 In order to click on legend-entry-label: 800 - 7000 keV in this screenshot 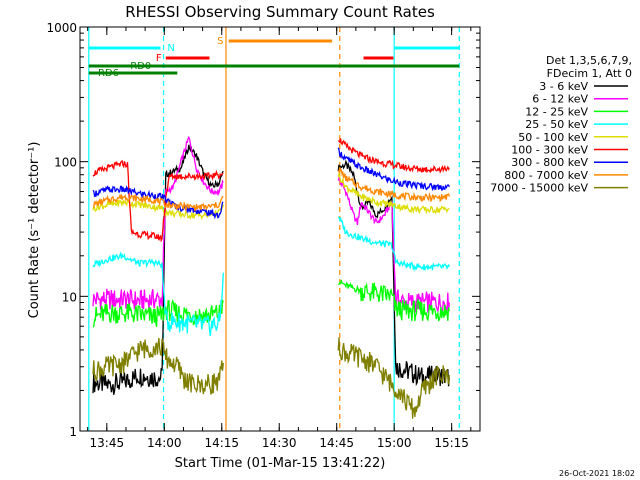, I will do `click(546, 175)`.